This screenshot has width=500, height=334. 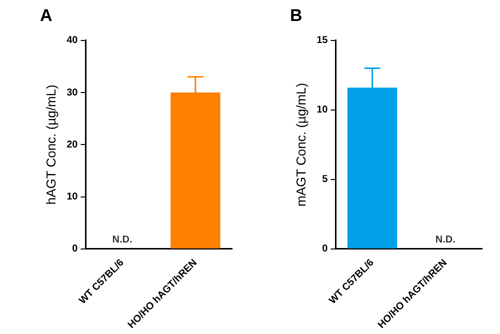 I want to click on chart-title: A, so click(x=46, y=15).